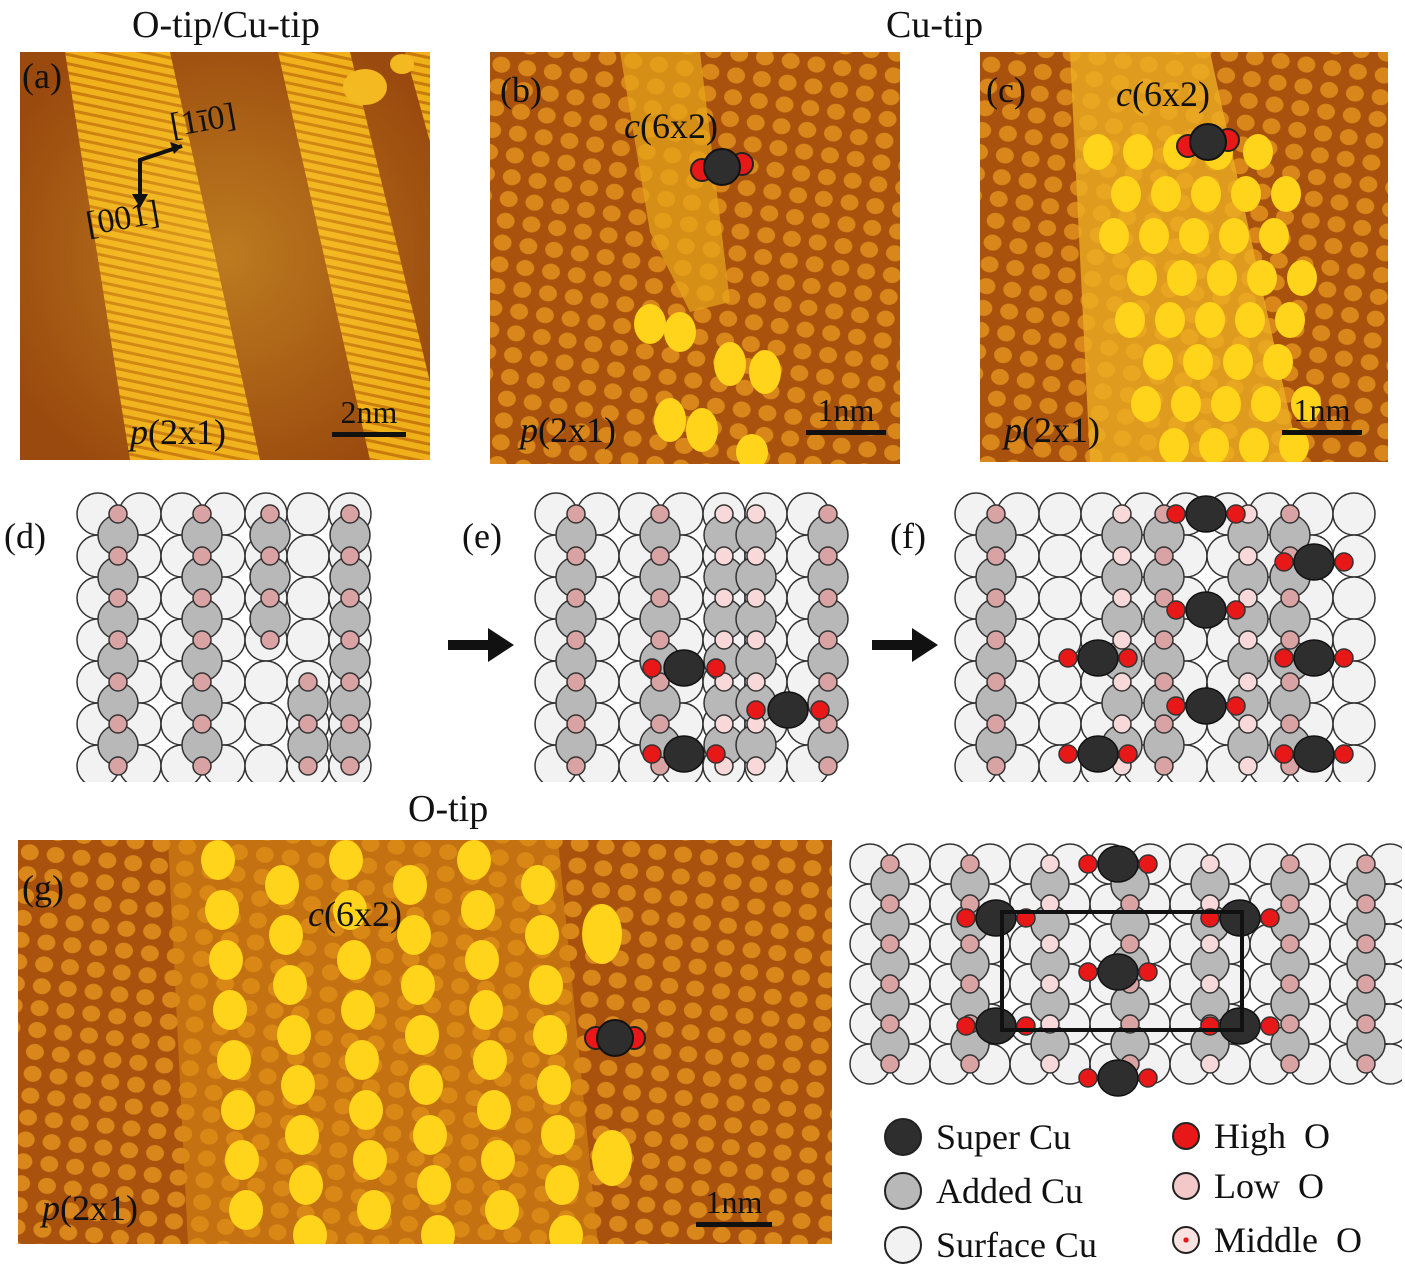 The height and width of the screenshot is (1269, 1405). What do you see at coordinates (43, 888) in the screenshot?
I see `panel-label-g: (g)` at bounding box center [43, 888].